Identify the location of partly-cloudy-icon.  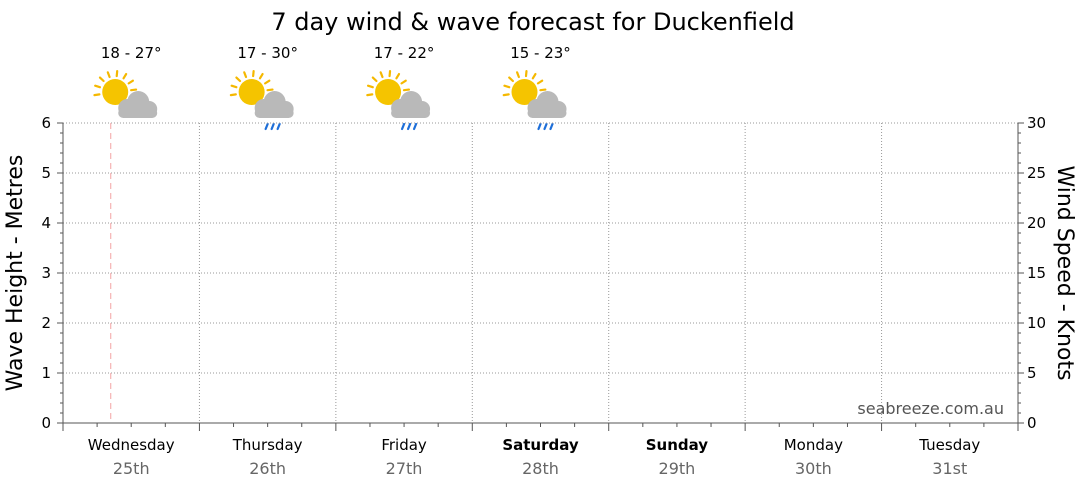
(125, 93).